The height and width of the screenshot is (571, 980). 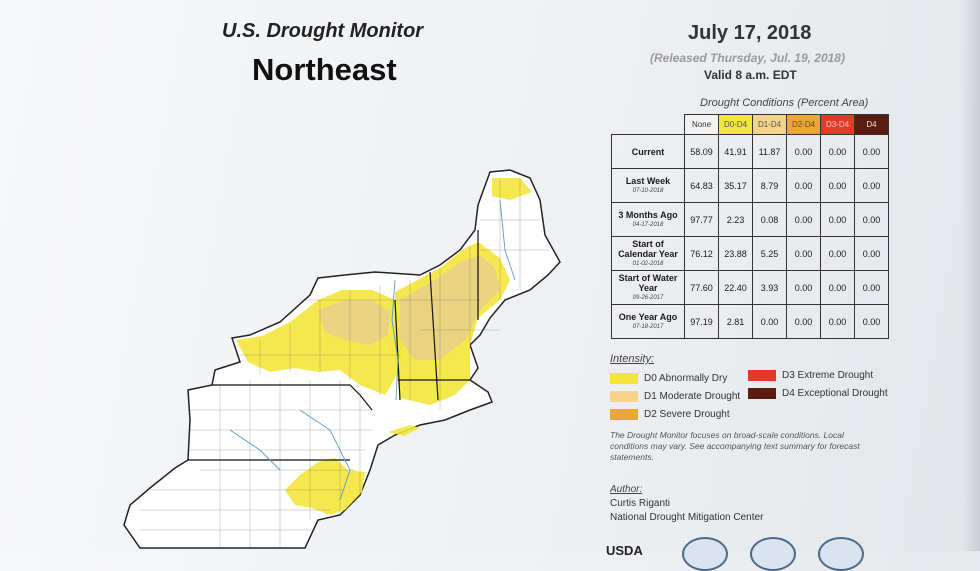 I want to click on cell: 97.19, so click(x=701, y=321).